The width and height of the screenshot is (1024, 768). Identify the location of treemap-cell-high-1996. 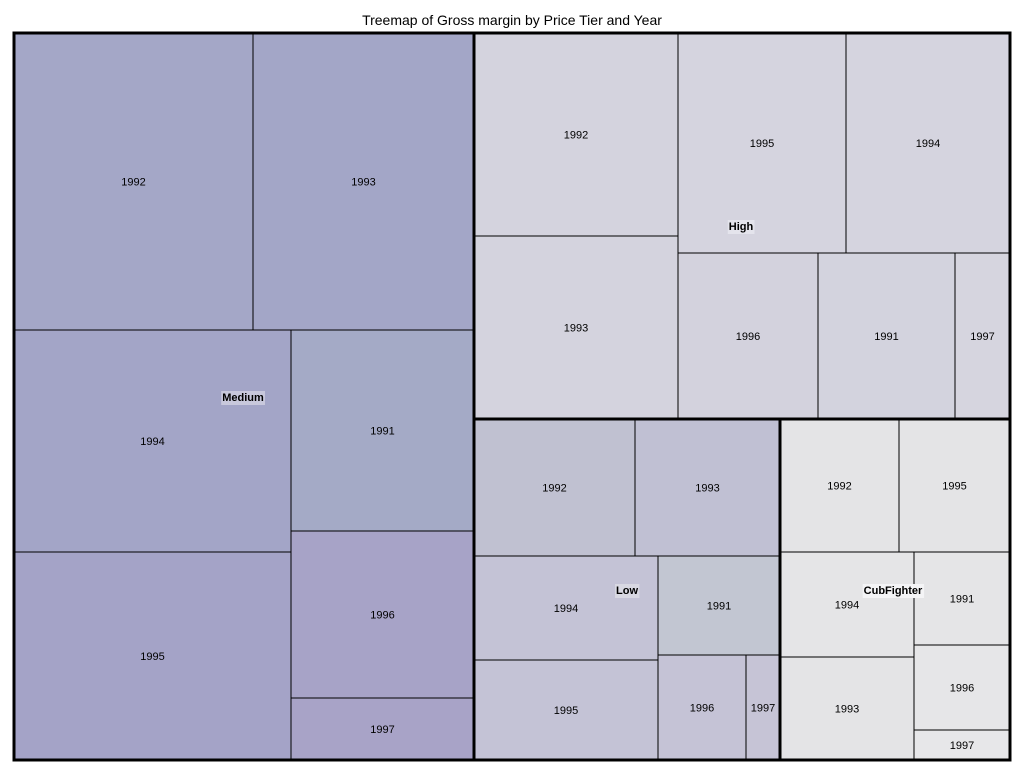
(748, 336).